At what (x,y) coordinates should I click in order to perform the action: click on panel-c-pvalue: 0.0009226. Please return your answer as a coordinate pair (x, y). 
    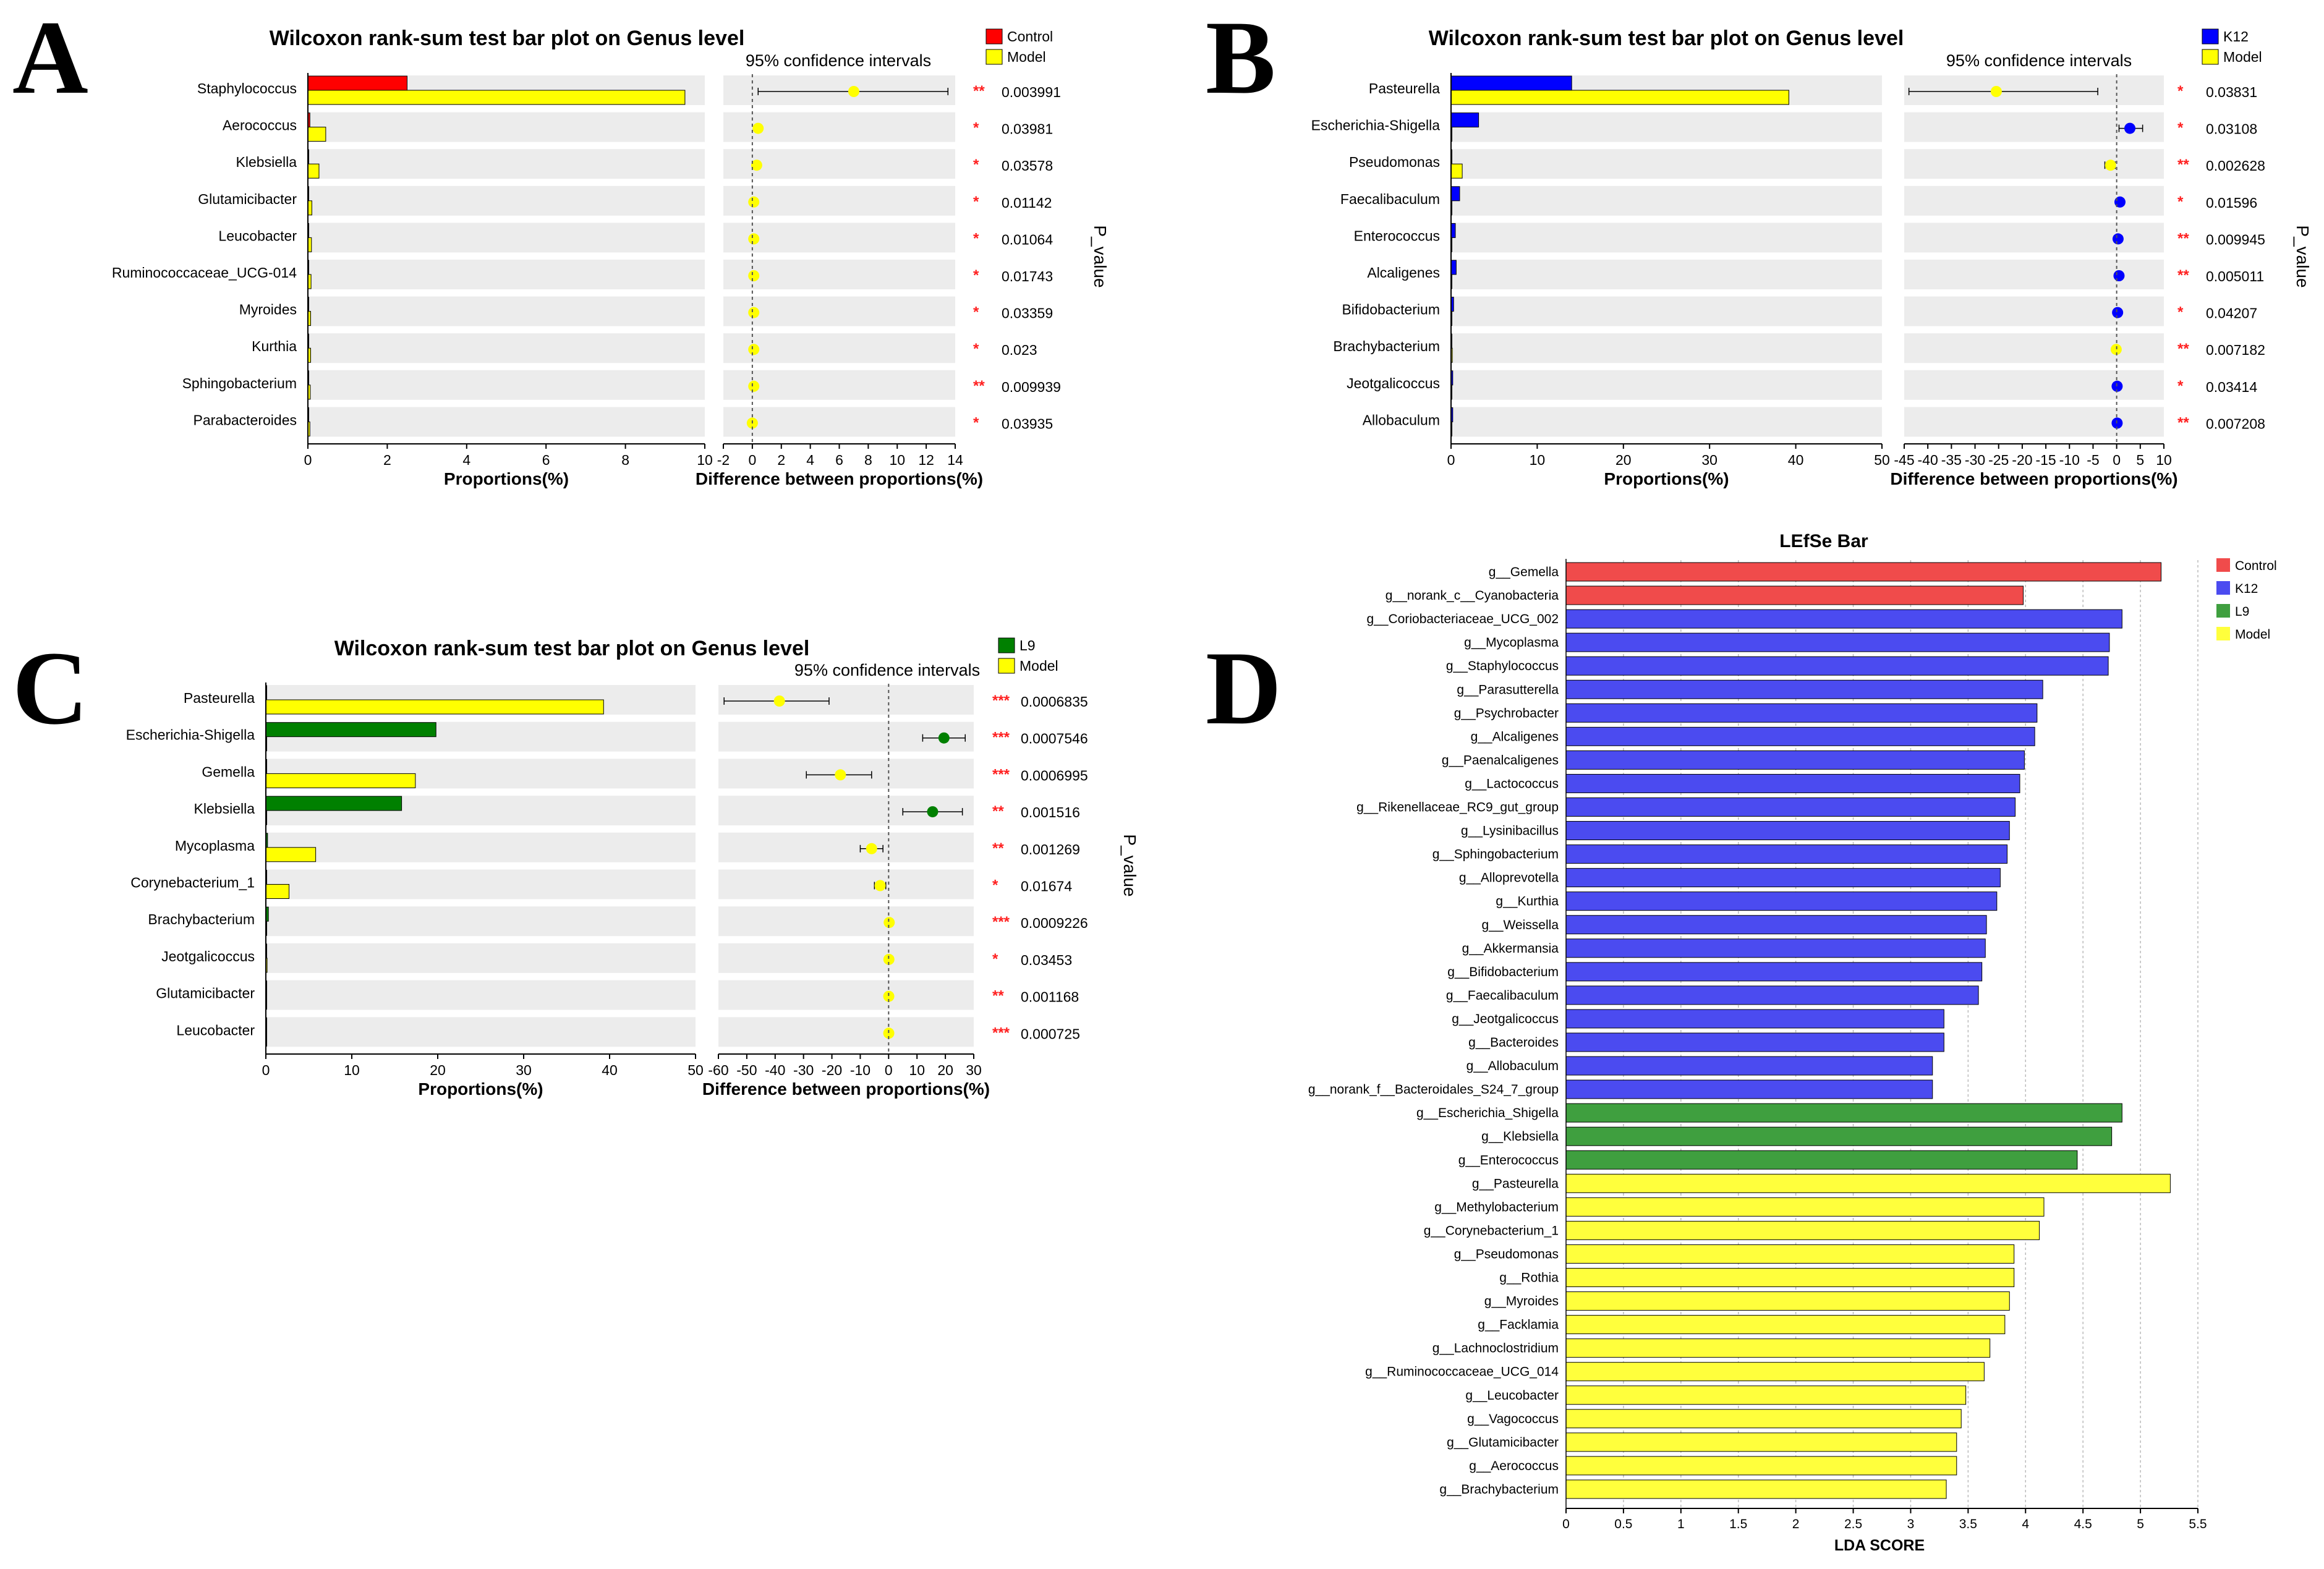
    Looking at the image, I should click on (1054, 923).